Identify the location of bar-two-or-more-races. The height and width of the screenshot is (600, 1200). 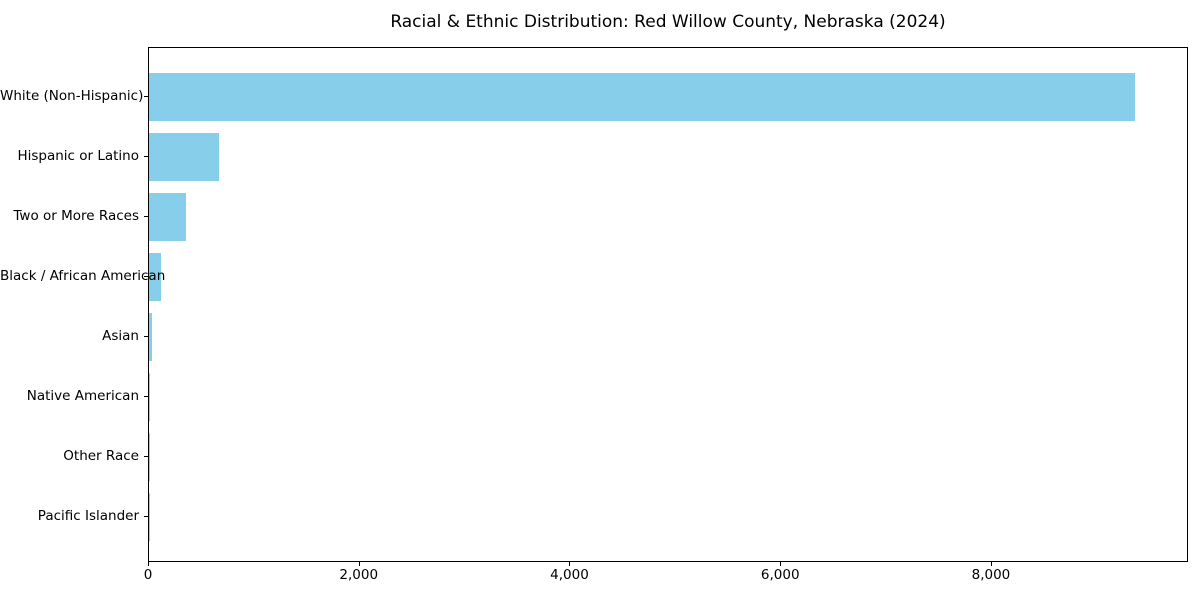
(167, 217).